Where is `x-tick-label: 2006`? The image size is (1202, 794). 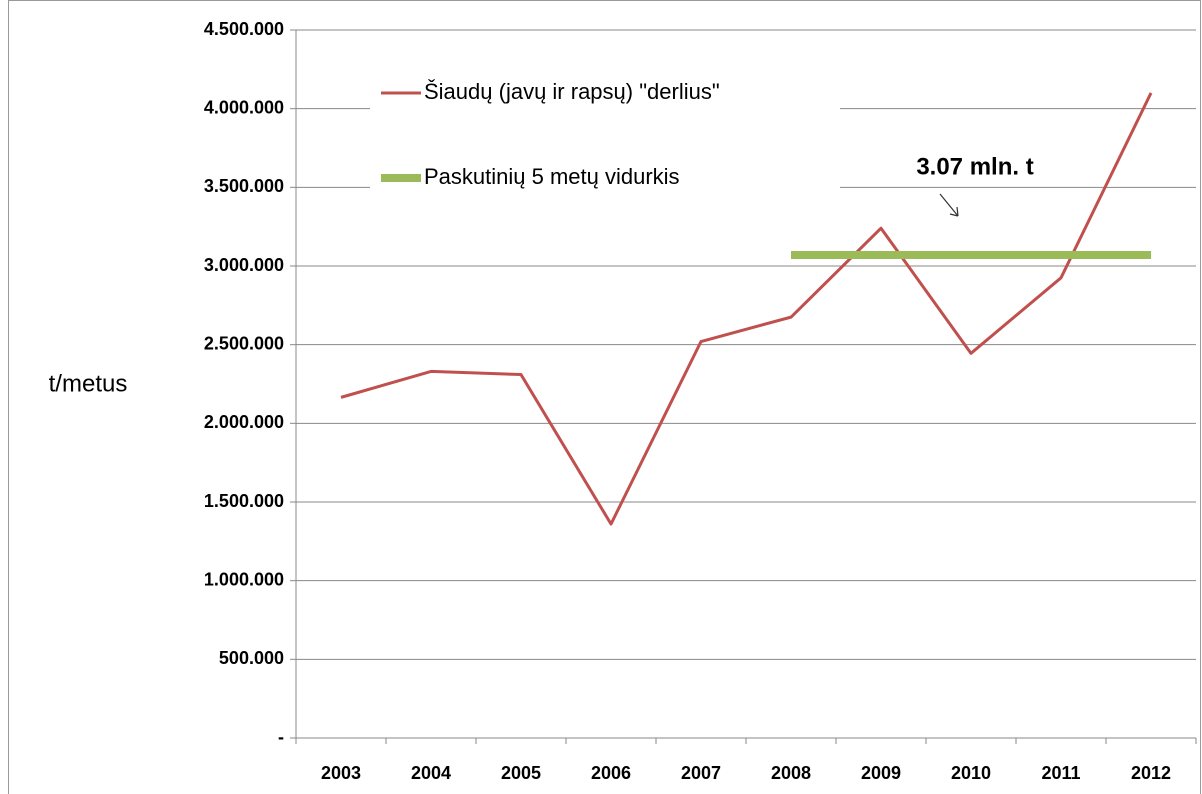
x-tick-label: 2006 is located at coordinates (611, 773).